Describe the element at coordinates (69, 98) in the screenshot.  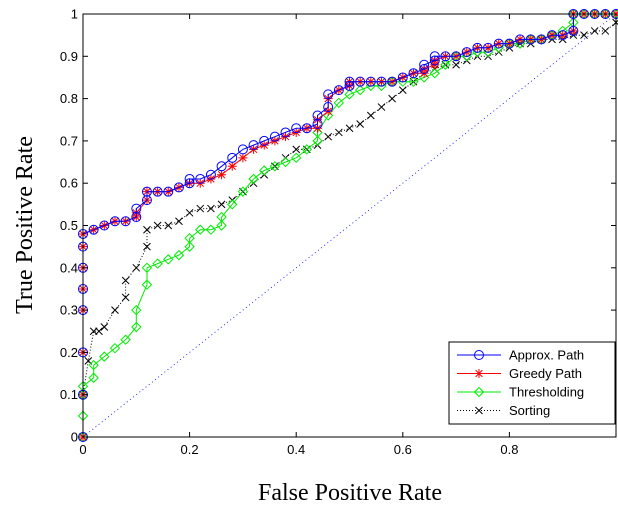
I see `y-tick-label: 0.8` at that location.